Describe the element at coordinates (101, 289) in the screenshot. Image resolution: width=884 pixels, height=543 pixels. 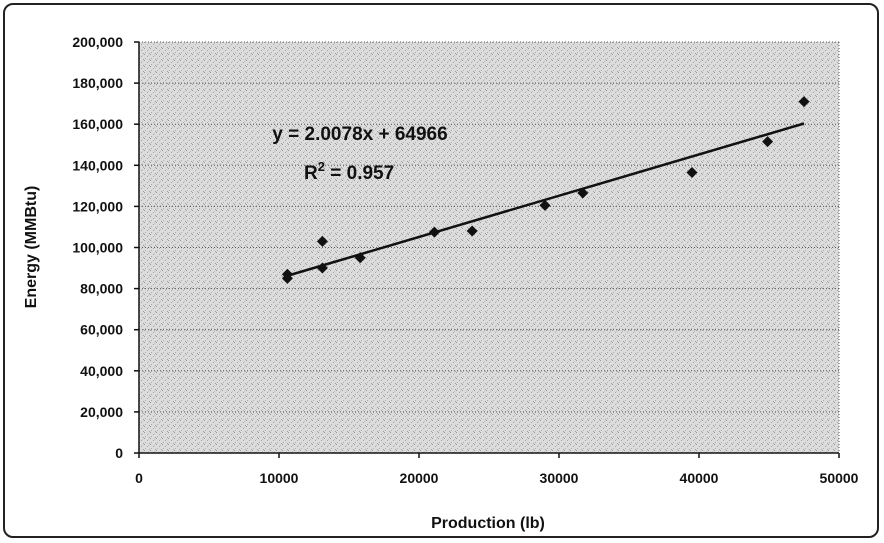
I see `y-tick-label: 80,000` at that location.